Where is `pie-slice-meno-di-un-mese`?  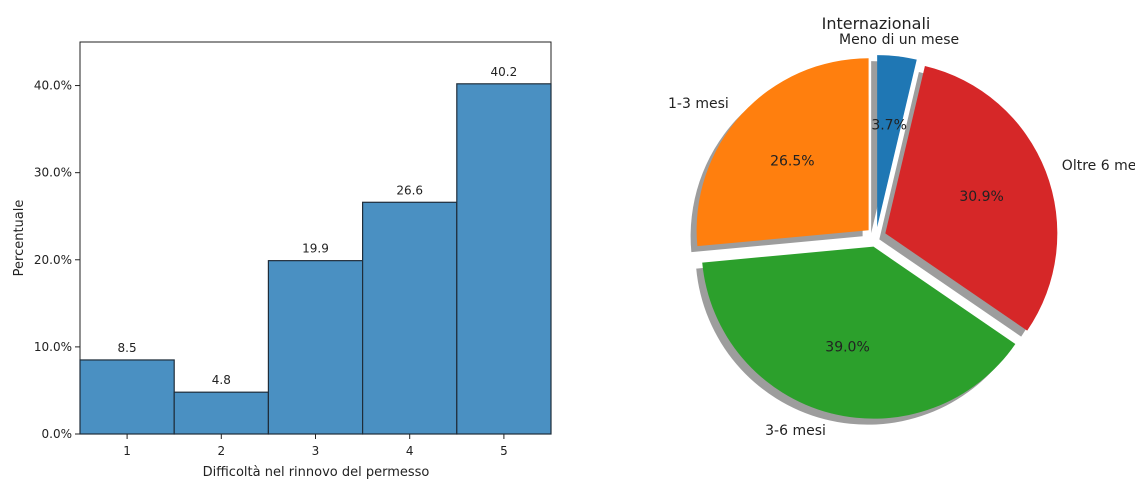
pie-slice-meno-di-un-mese is located at coordinates (897, 141).